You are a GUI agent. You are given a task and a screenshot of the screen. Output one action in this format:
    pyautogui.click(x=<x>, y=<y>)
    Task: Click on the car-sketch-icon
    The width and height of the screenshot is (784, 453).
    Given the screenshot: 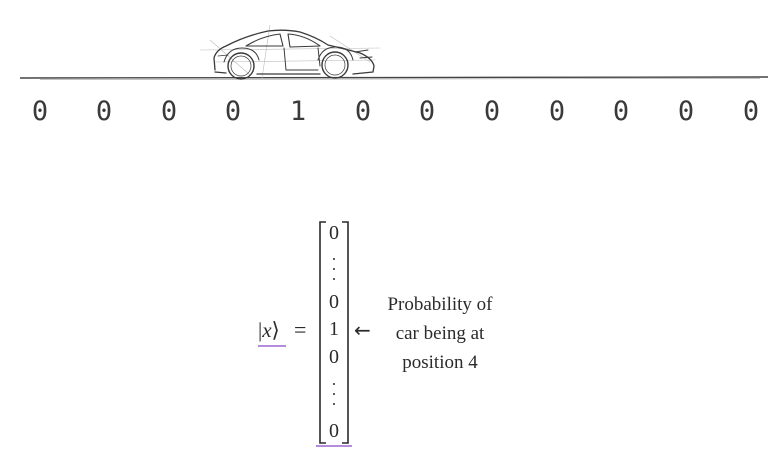 What is the action you would take?
    pyautogui.click(x=290, y=52)
    